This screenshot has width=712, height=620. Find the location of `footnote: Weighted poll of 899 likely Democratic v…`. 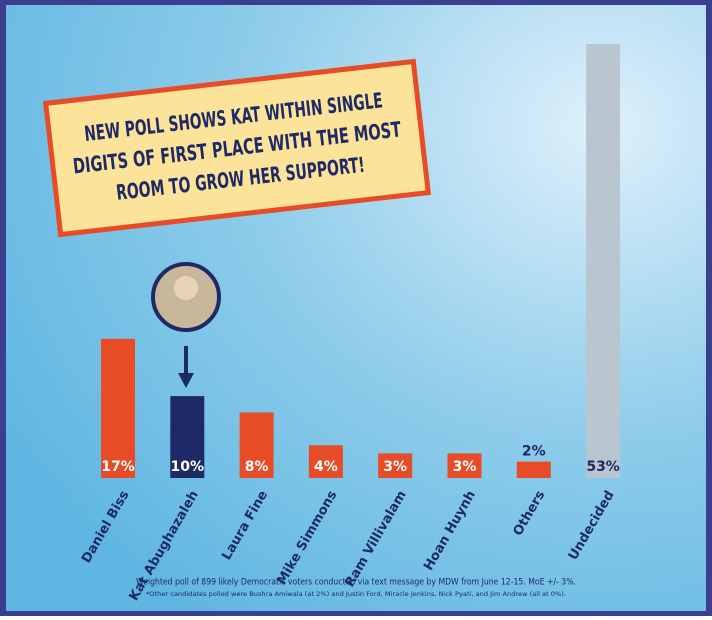

footnote: Weighted poll of 899 likely Democratic v… is located at coordinates (356, 583).